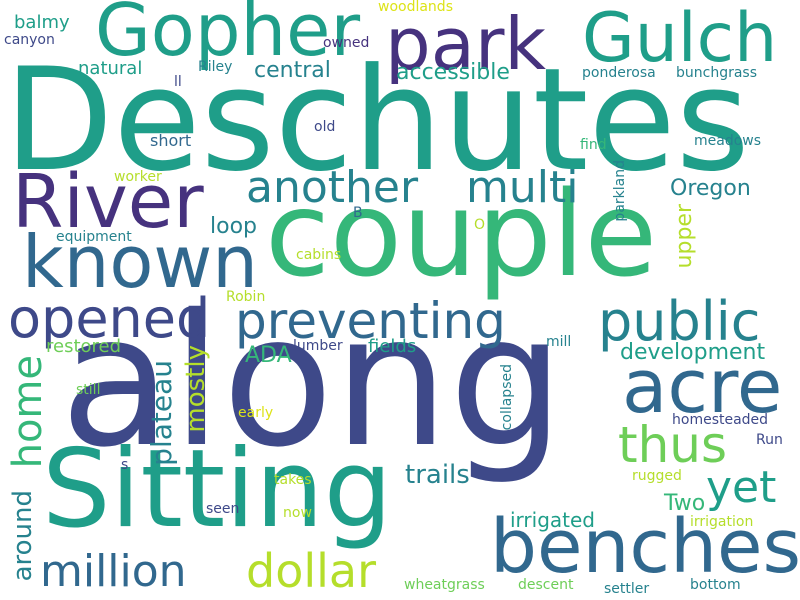 The height and width of the screenshot is (600, 800). What do you see at coordinates (720, 420) in the screenshot?
I see `word-homesteaded: homesteaded` at bounding box center [720, 420].